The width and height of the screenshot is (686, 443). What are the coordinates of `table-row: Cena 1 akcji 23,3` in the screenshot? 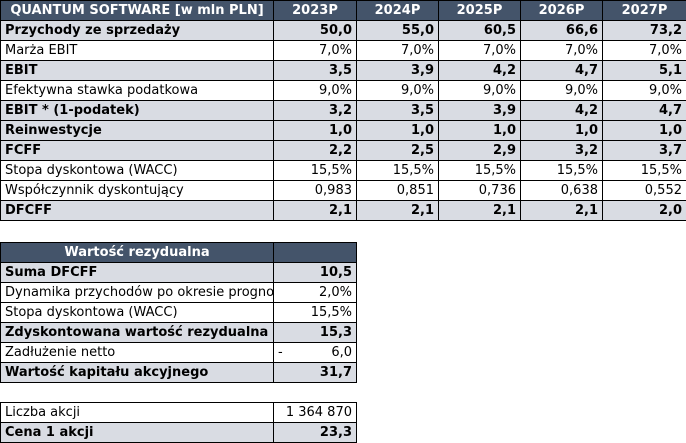 It's located at (178, 432).